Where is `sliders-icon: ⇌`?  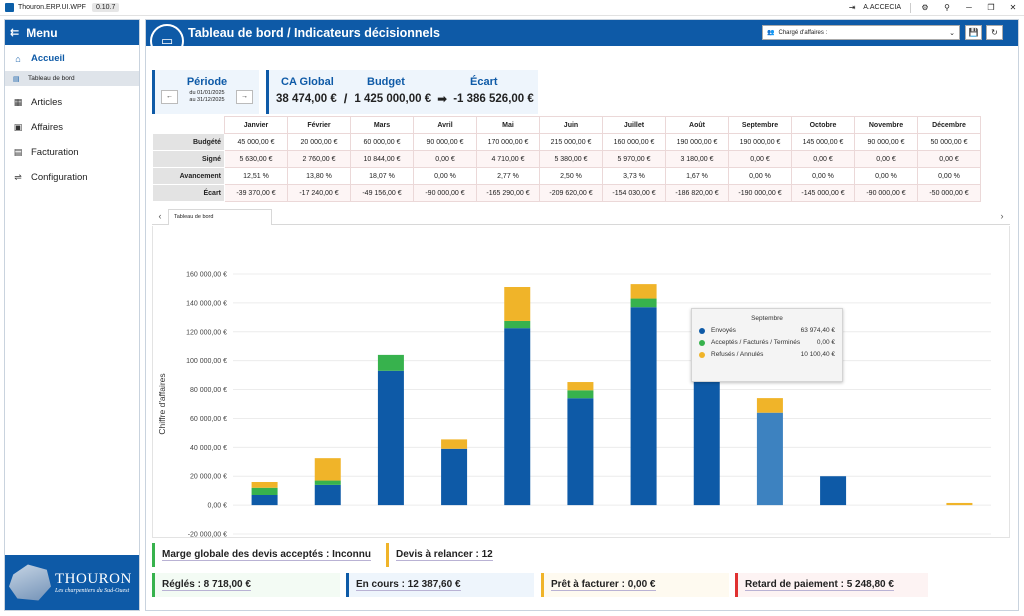
sliders-icon: ⇌ is located at coordinates (18, 177).